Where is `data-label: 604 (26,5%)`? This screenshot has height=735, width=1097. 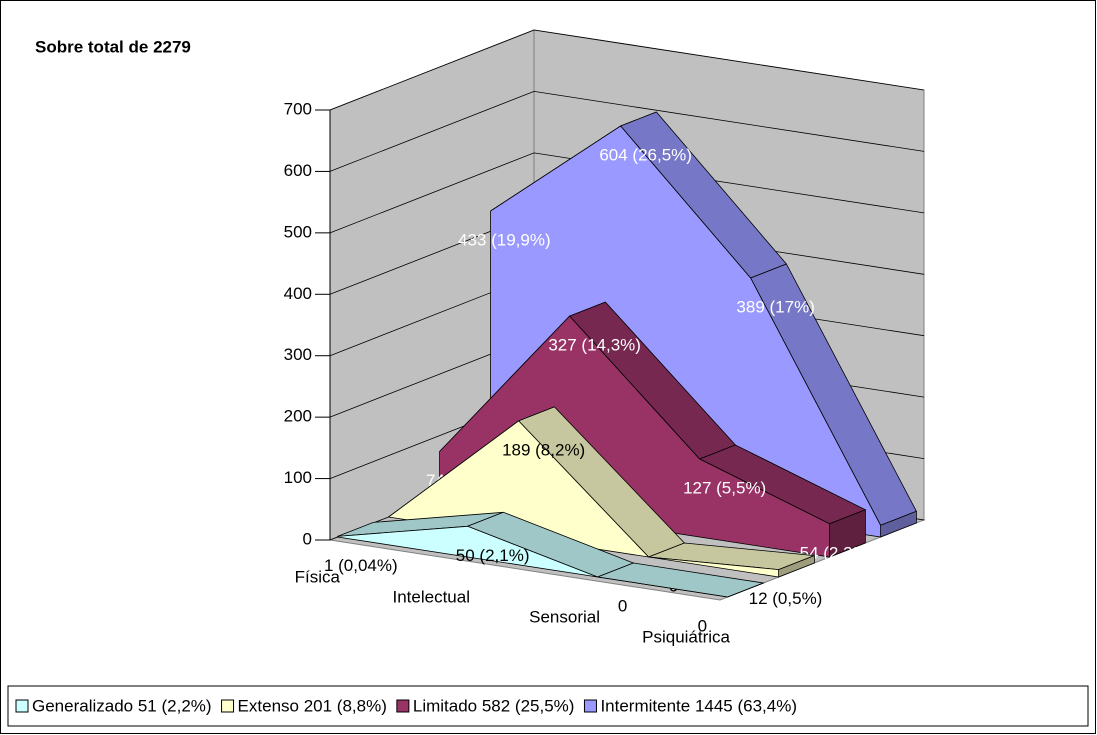 data-label: 604 (26,5%) is located at coordinates (645, 154).